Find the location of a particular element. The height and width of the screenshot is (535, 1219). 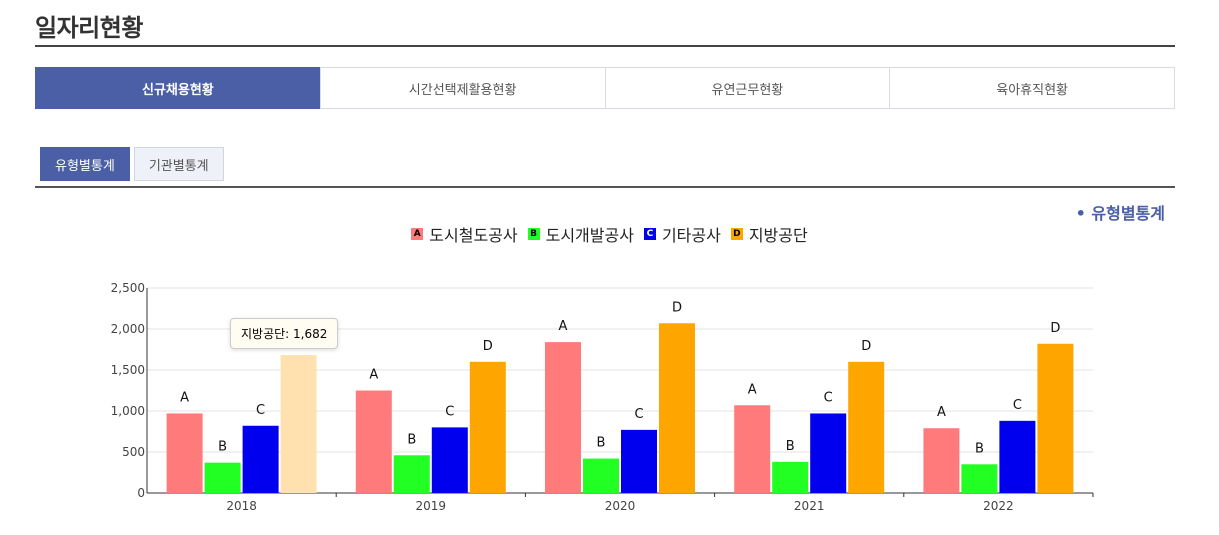

chart-tooltip: 지방공단: 1,682 is located at coordinates (284, 333).